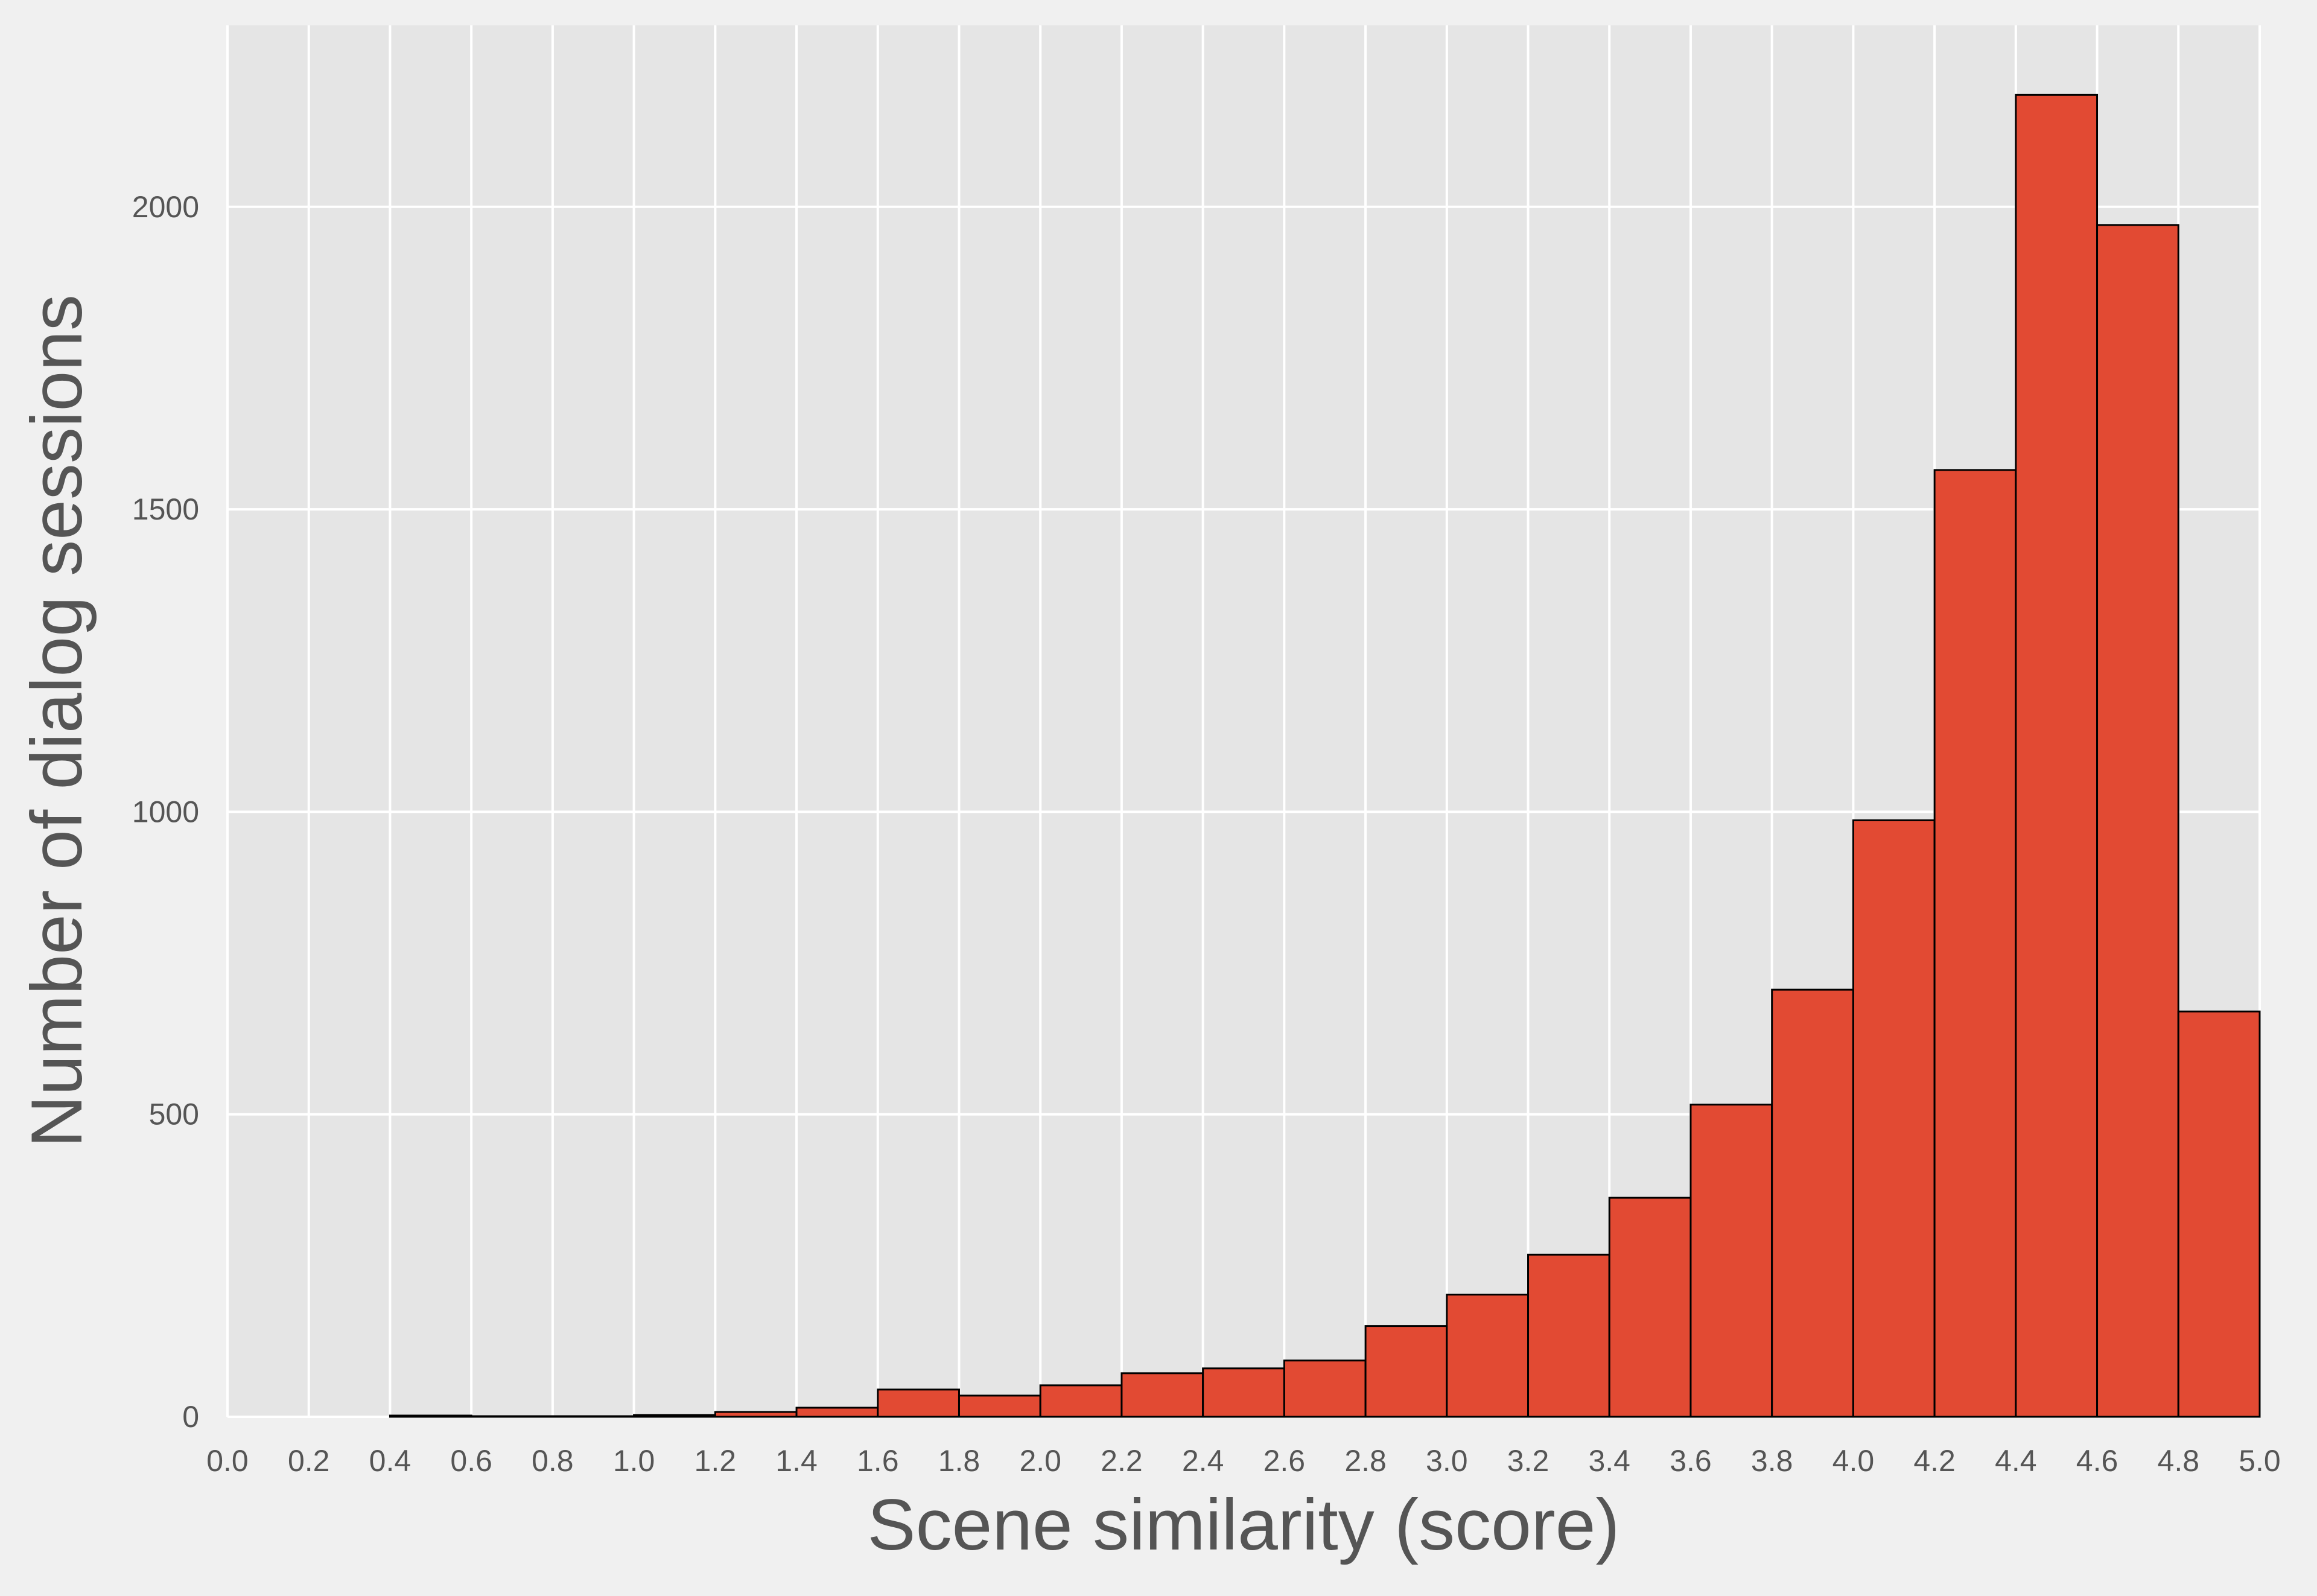 This screenshot has height=1596, width=2317. I want to click on x-tick-label: 2.2, so click(1122, 1461).